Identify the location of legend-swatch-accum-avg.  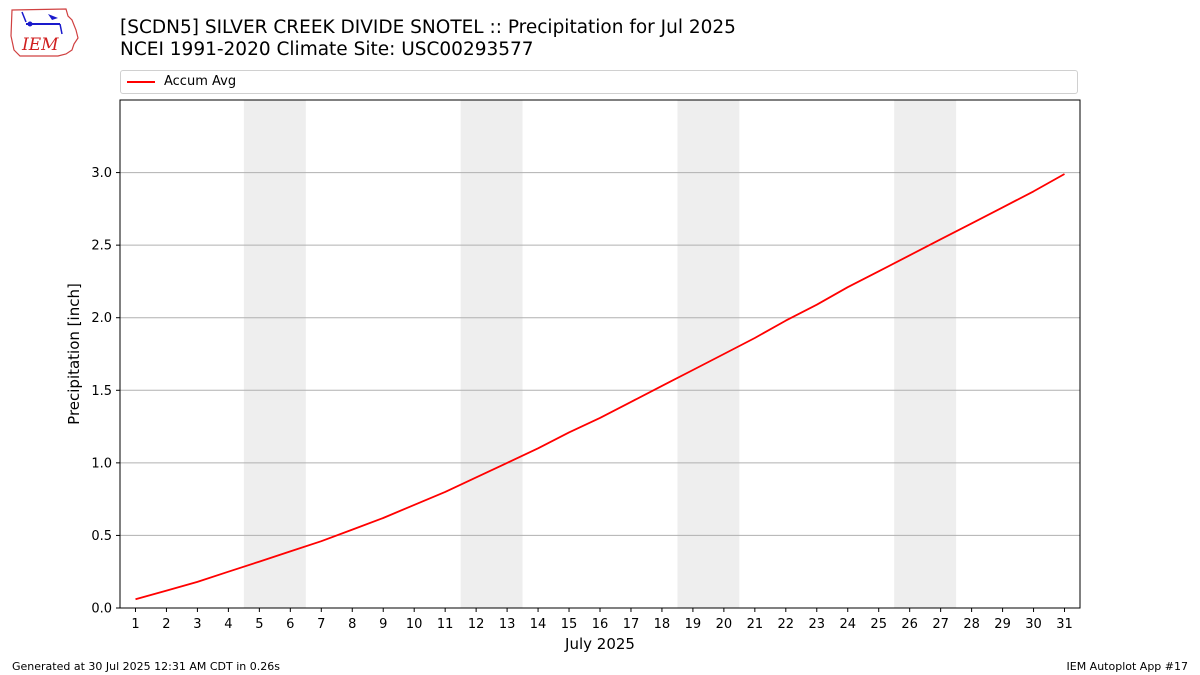
(141, 82).